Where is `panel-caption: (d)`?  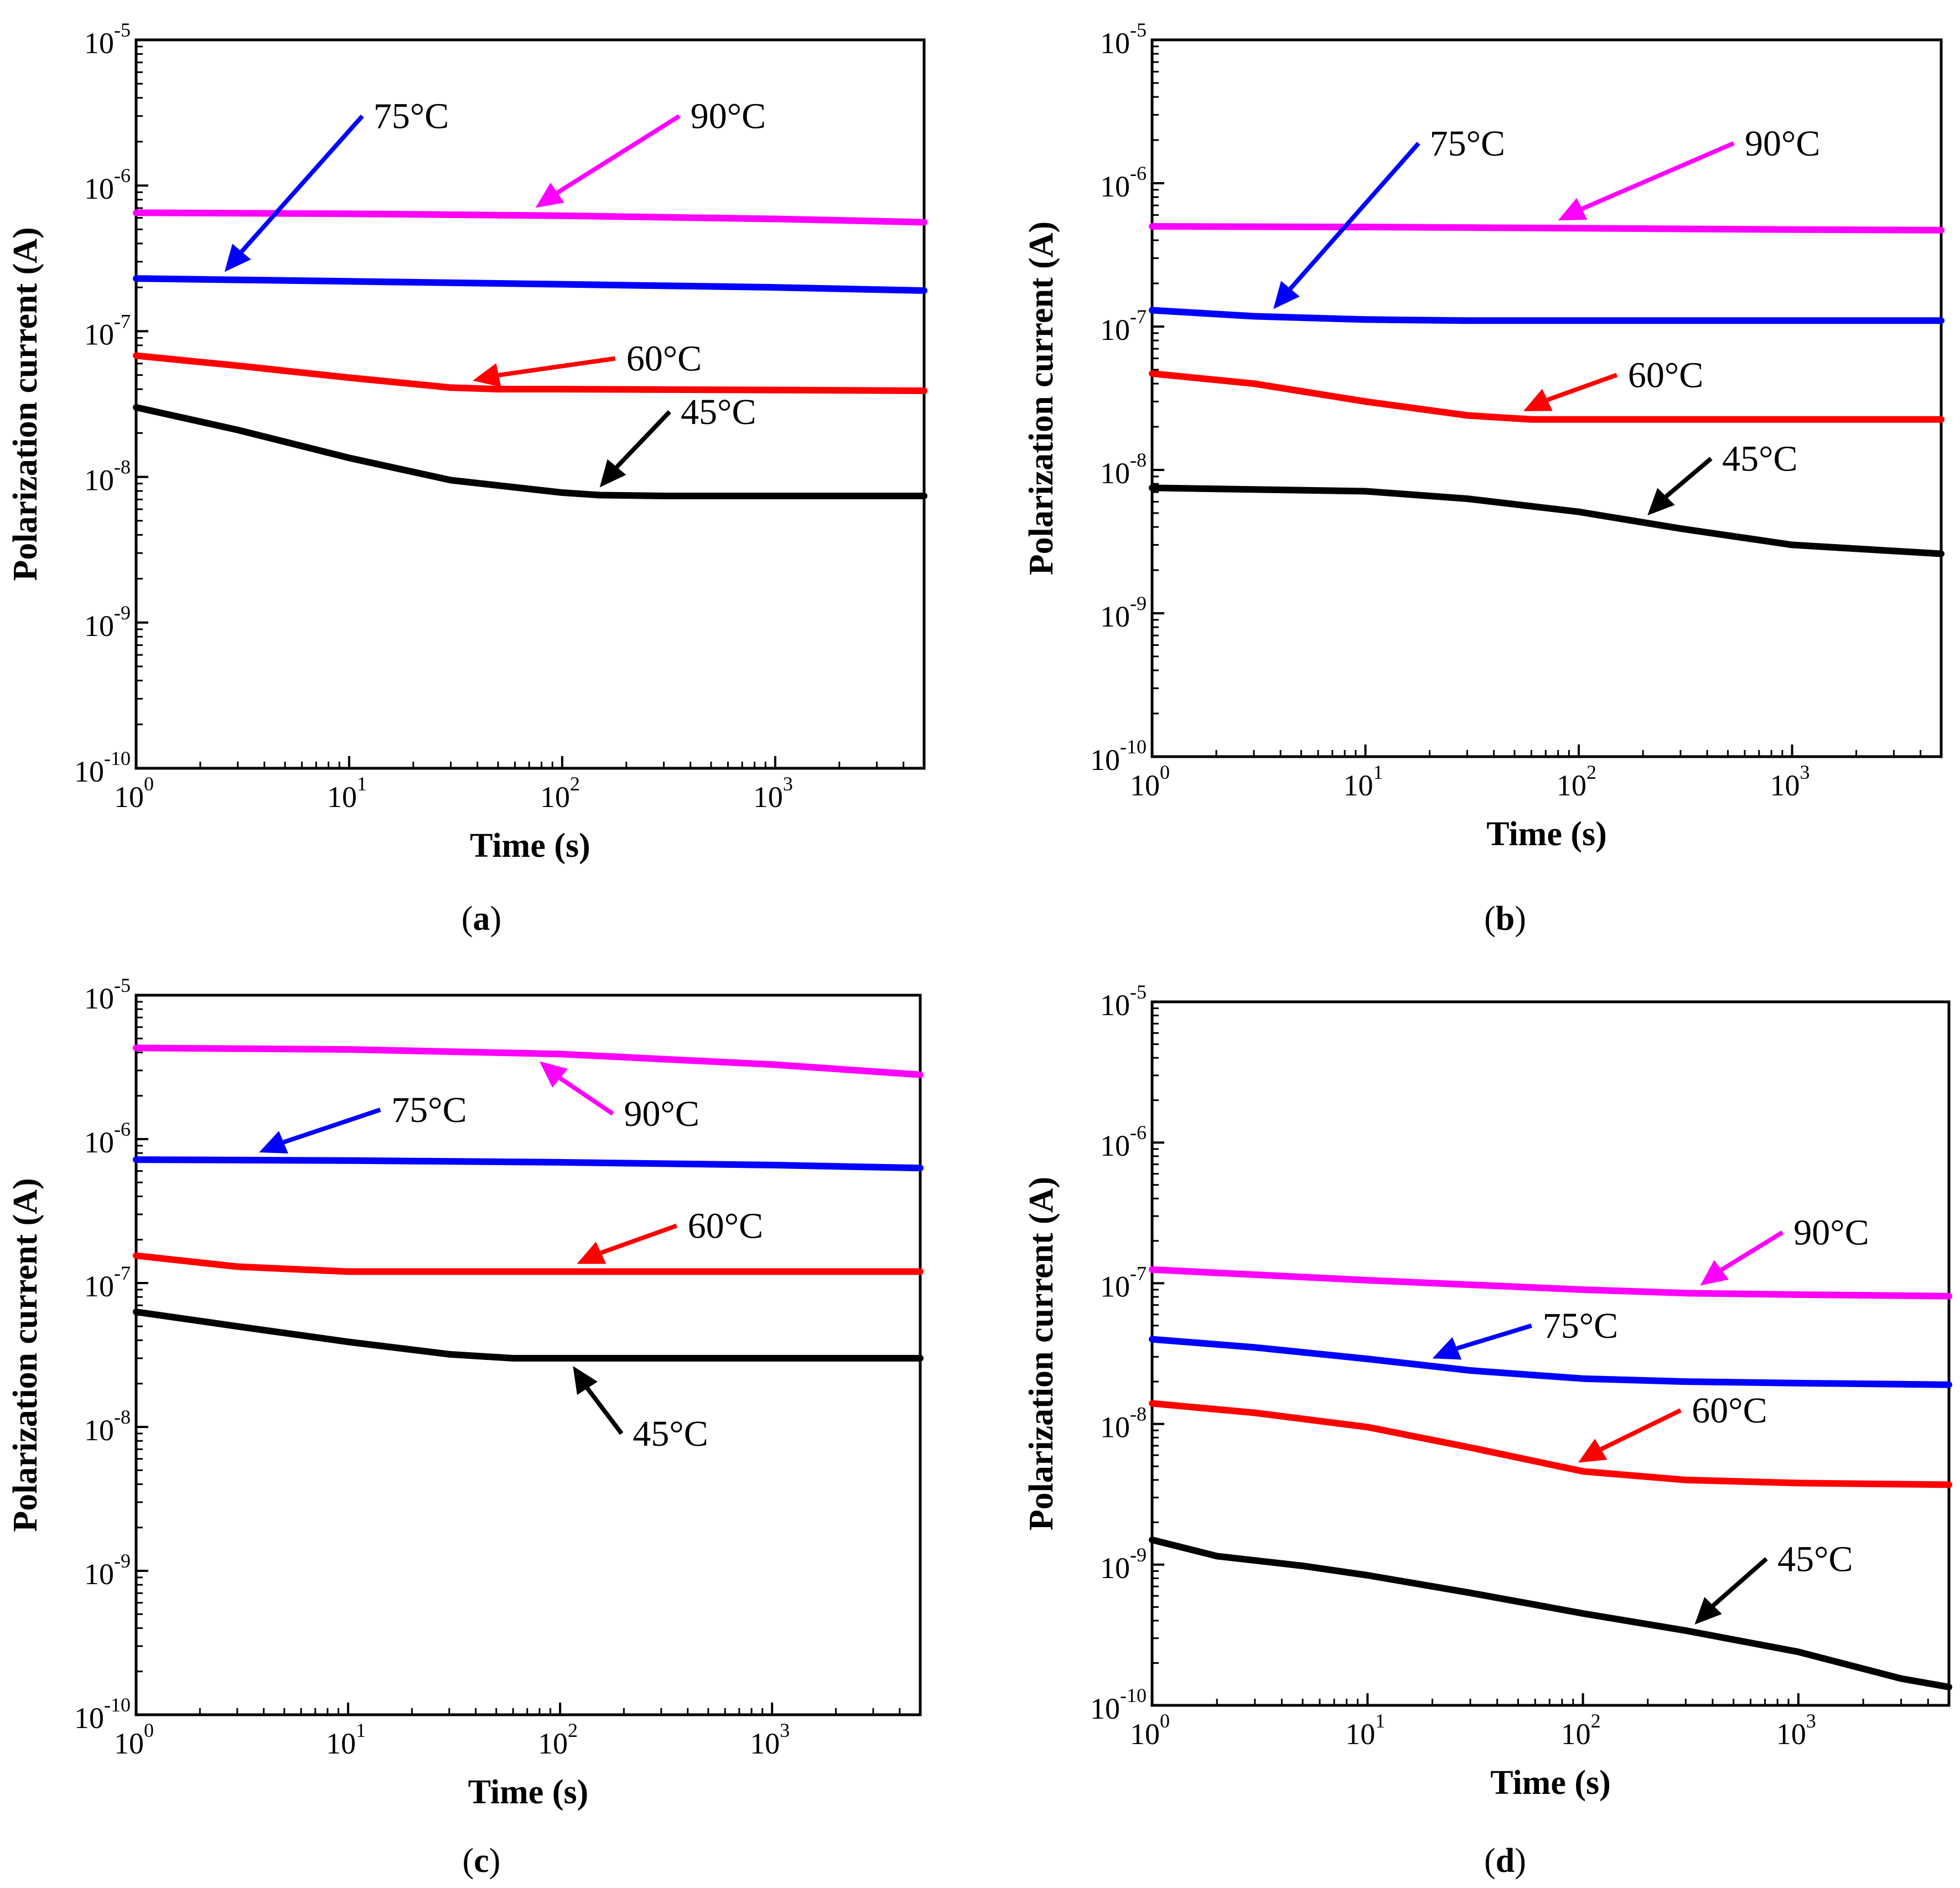 panel-caption: (d) is located at coordinates (1505, 1861).